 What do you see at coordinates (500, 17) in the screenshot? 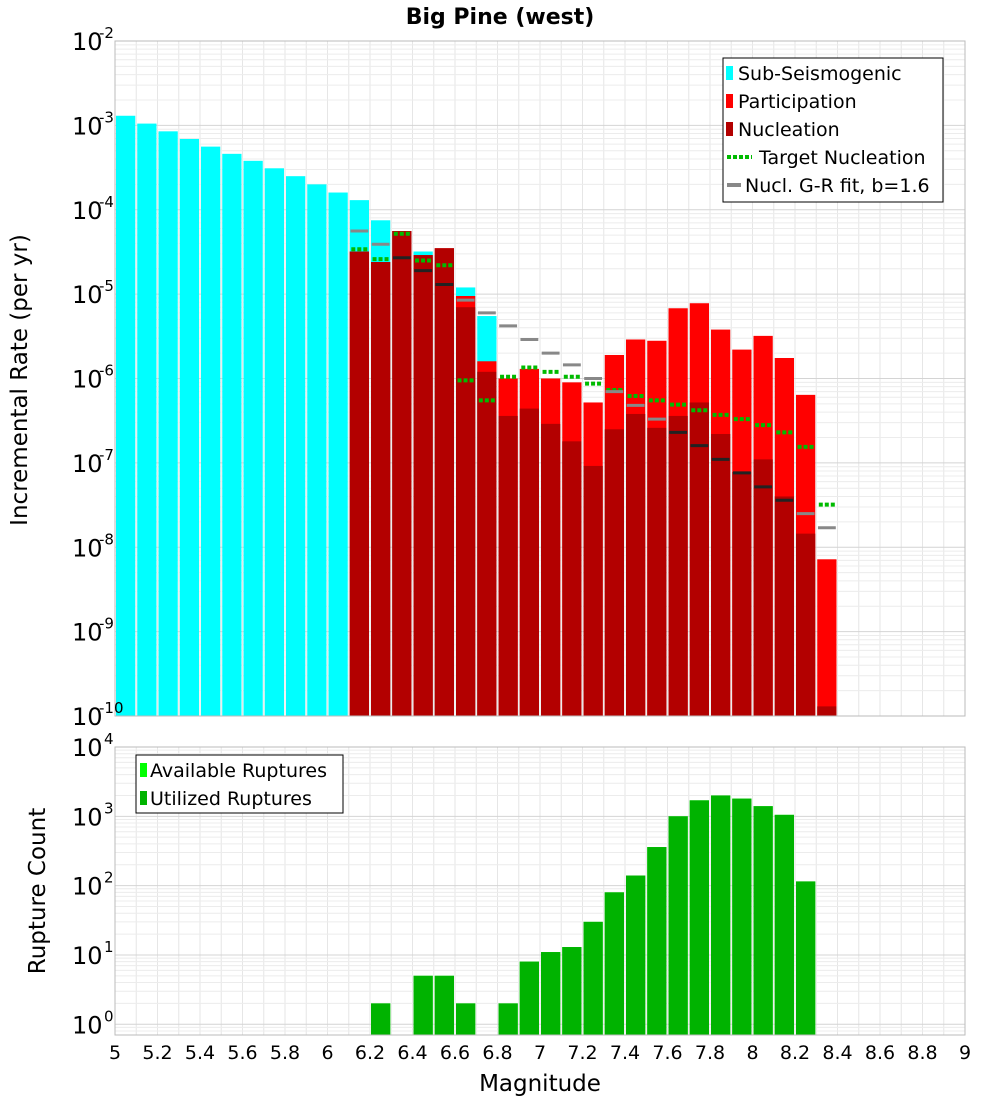
I see `chart-title: Big Pine (west)` at bounding box center [500, 17].